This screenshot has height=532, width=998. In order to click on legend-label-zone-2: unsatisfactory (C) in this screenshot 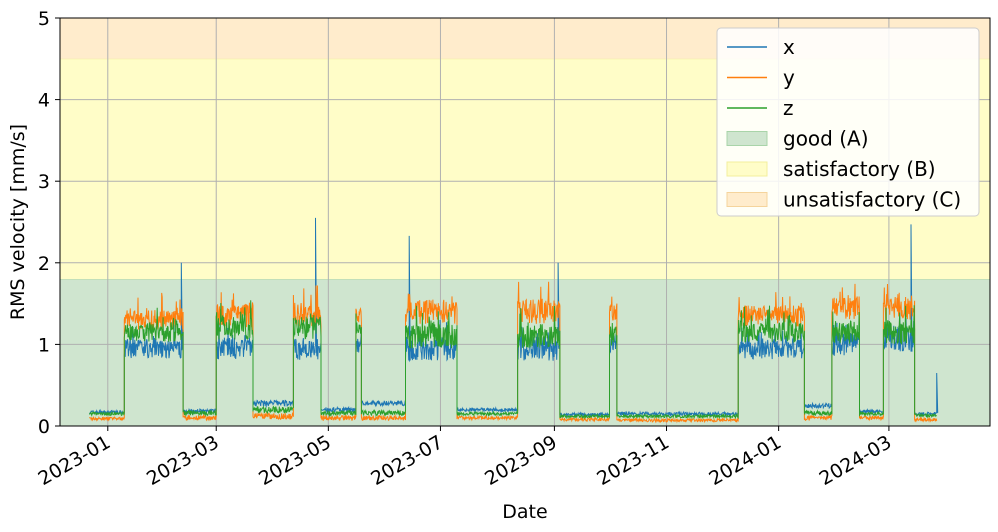, I will do `click(872, 200)`.